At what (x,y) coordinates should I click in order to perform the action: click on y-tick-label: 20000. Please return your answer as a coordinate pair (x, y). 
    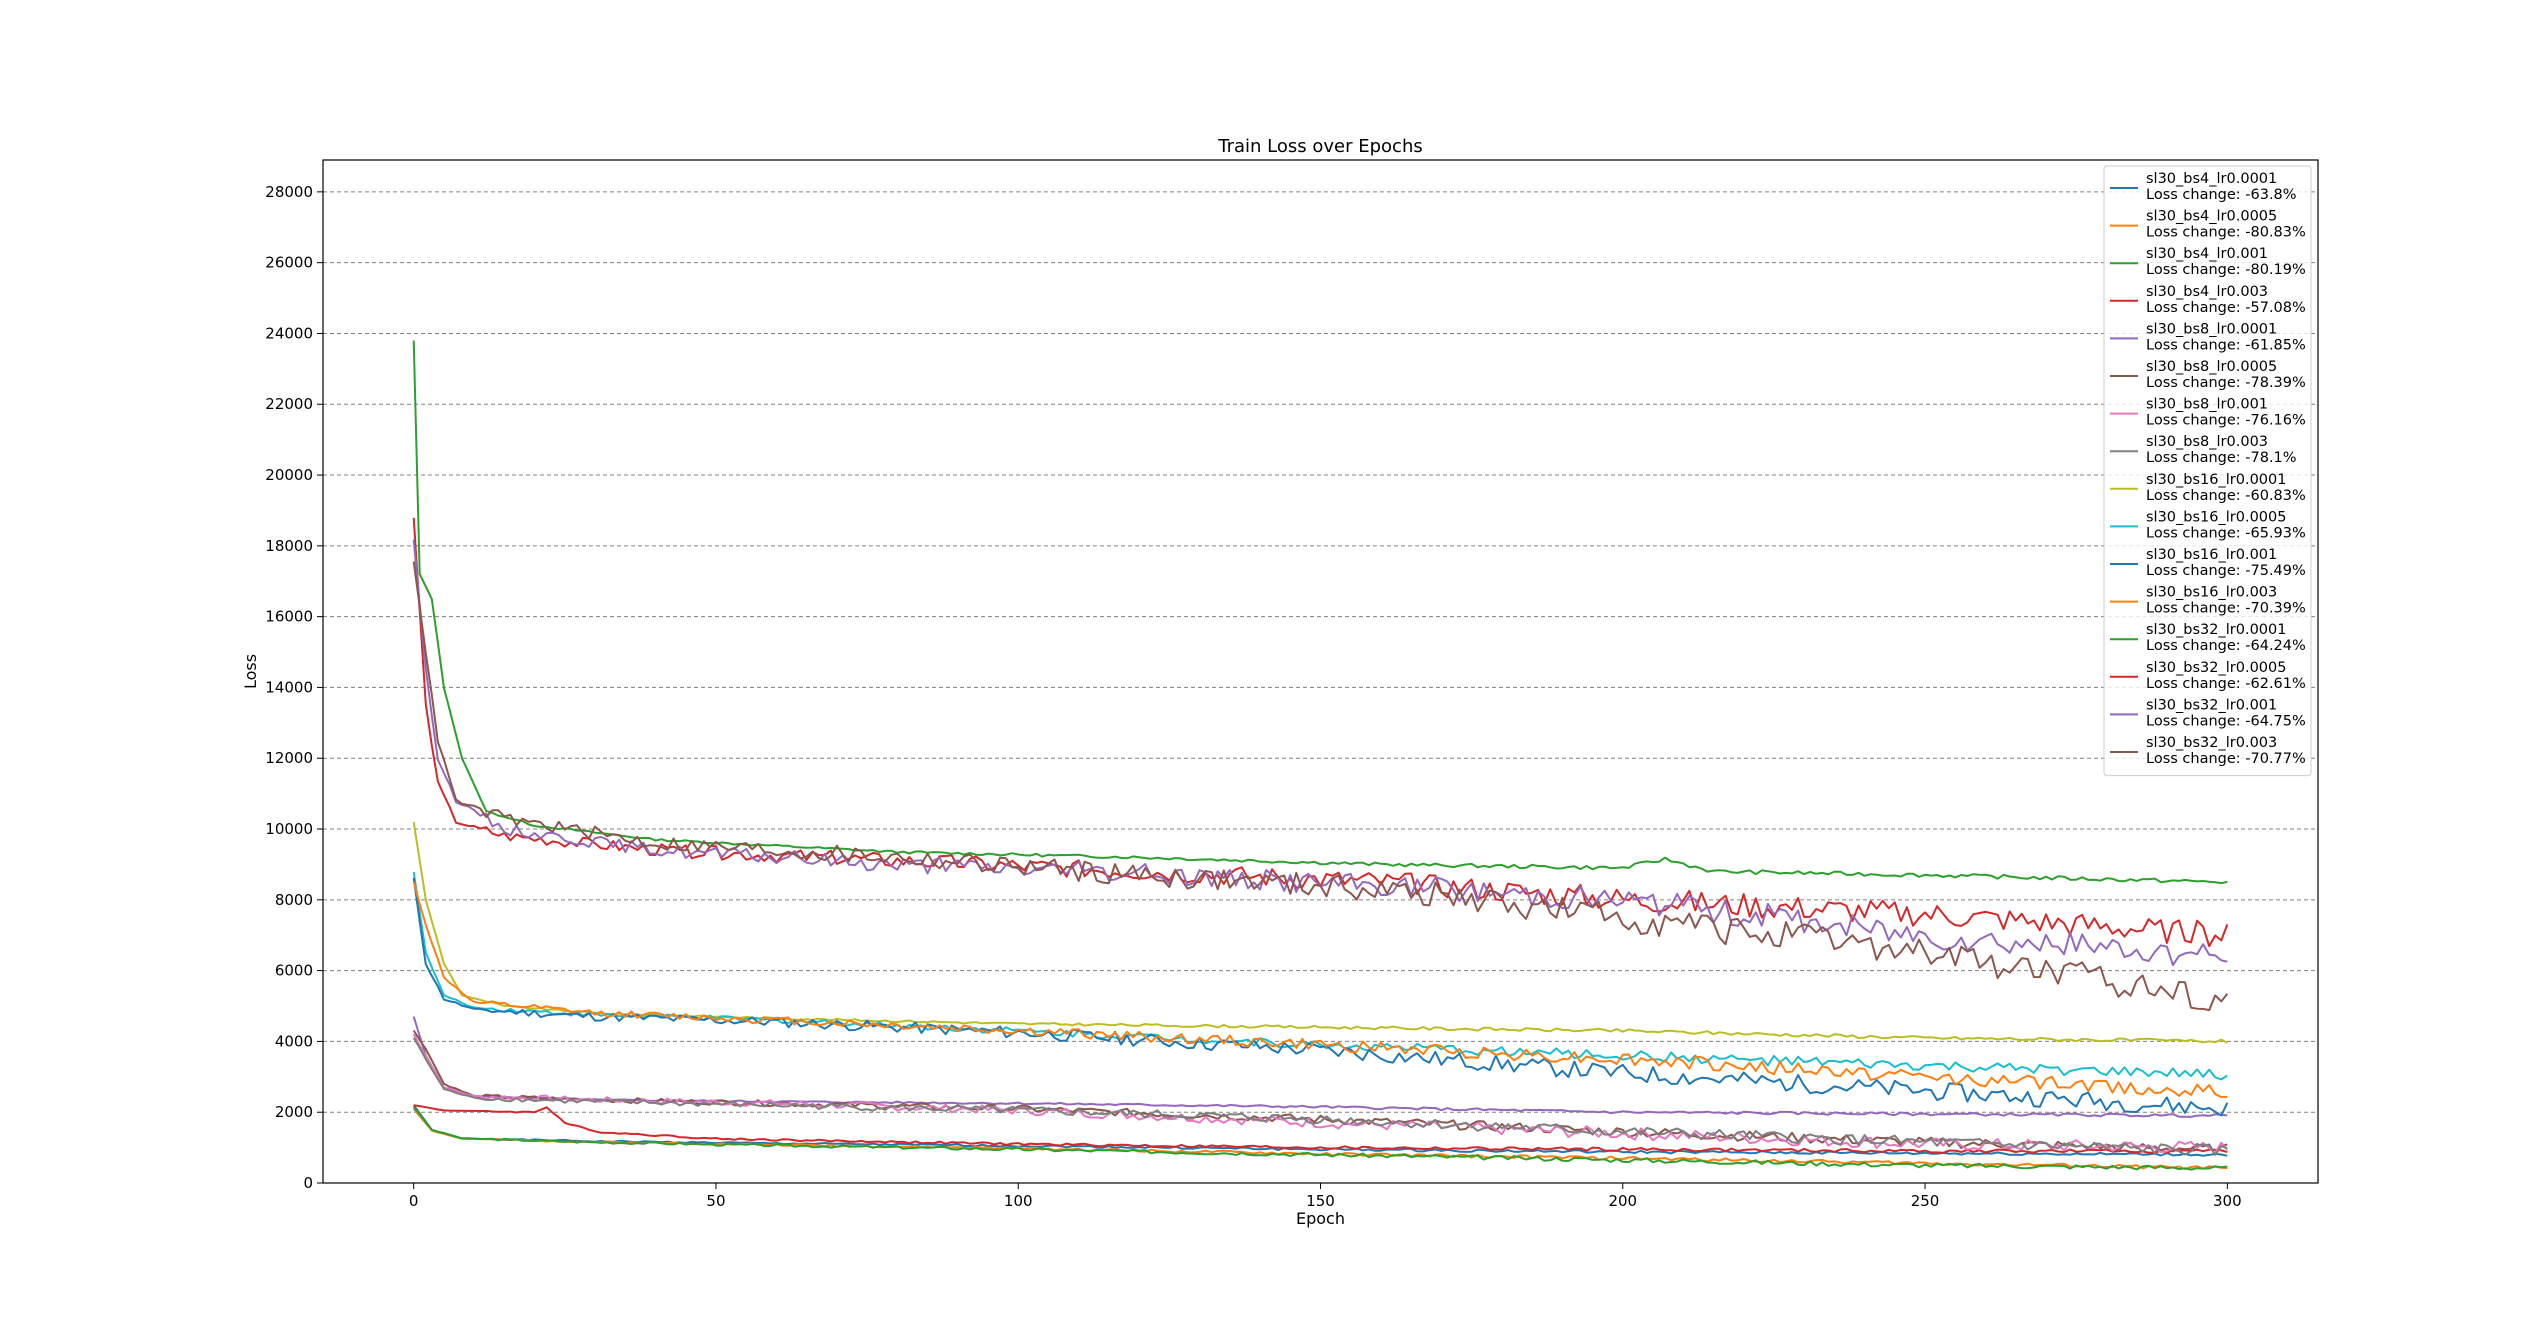
    Looking at the image, I should click on (289, 475).